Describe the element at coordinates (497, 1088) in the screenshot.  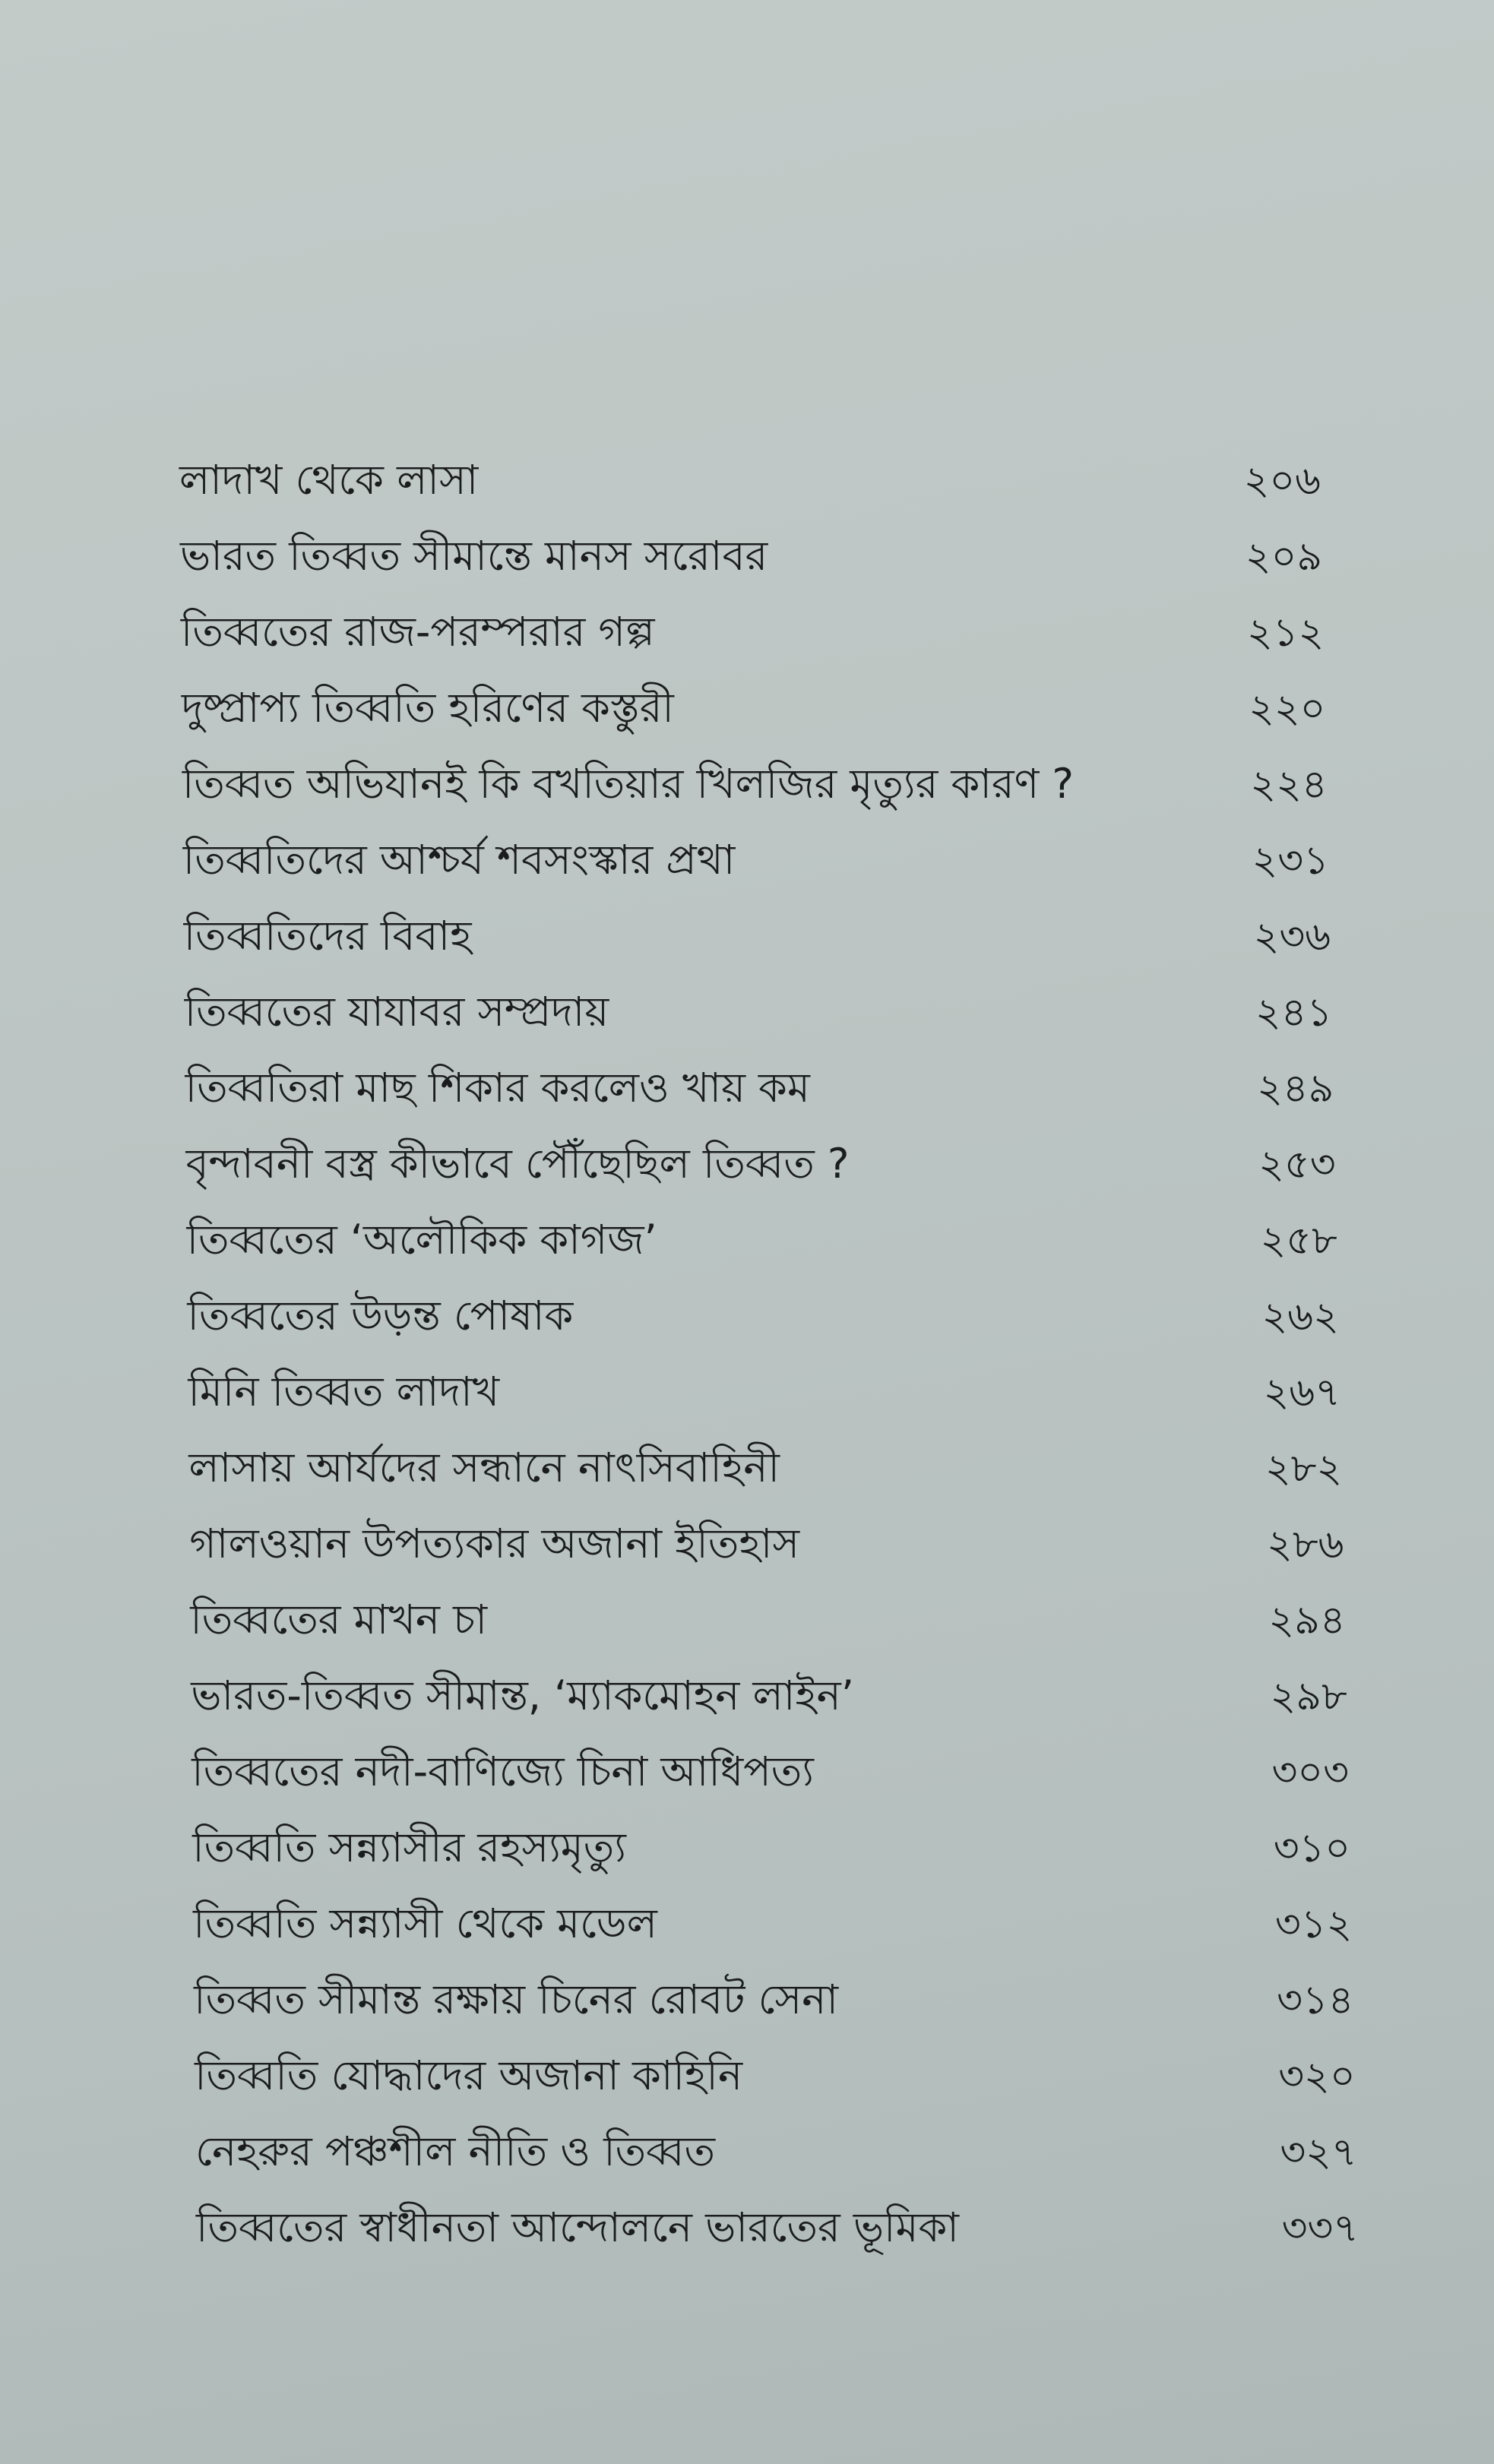
I see `toc-entry-title: তিব্বতিরা মাছ শিকার করলেও খায় কম` at that location.